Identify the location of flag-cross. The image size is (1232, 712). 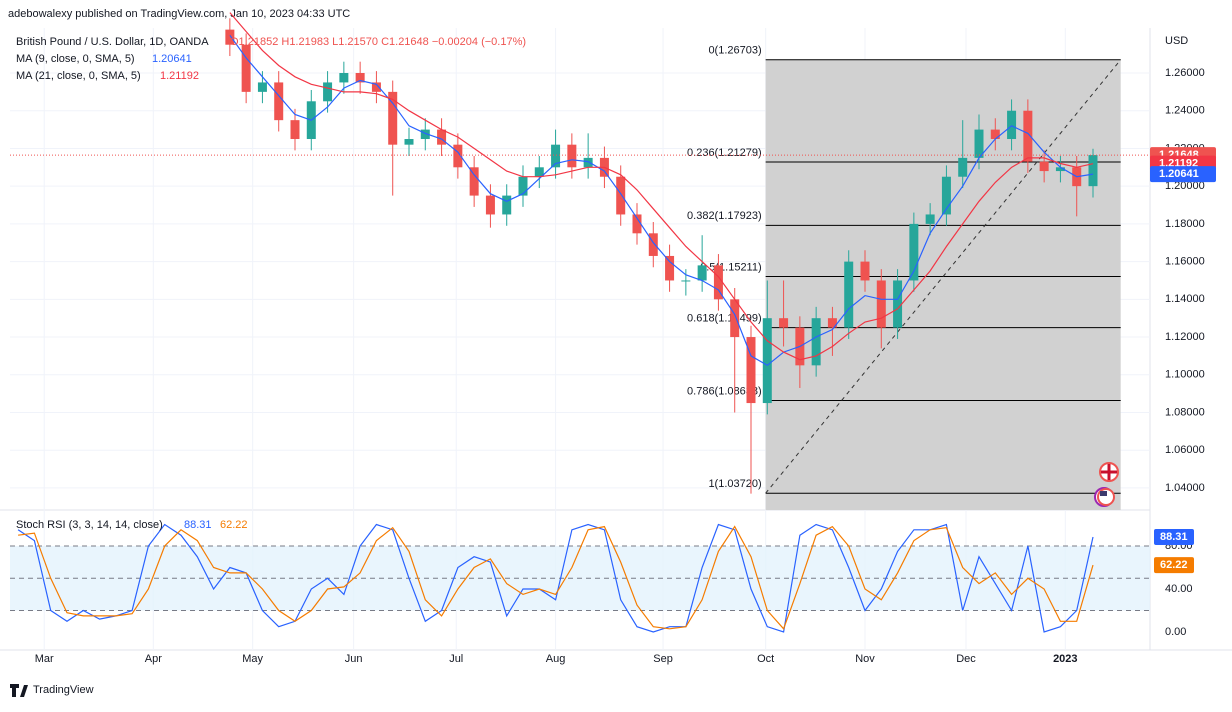
(1109, 472).